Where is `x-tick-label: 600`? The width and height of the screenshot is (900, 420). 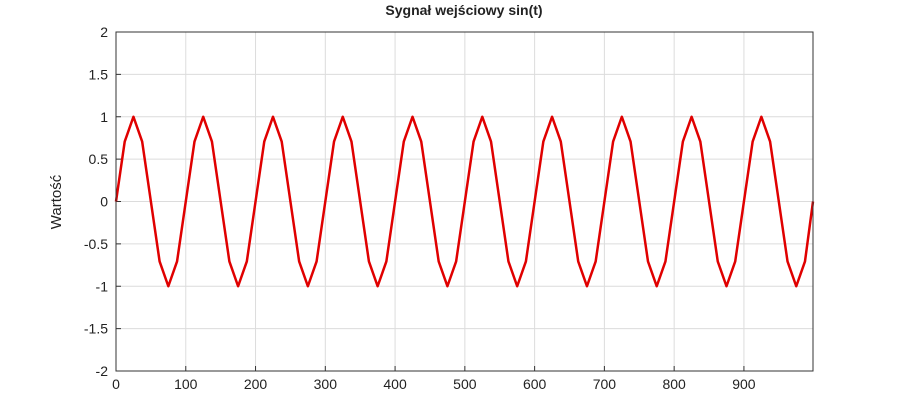
x-tick-label: 600 is located at coordinates (535, 384).